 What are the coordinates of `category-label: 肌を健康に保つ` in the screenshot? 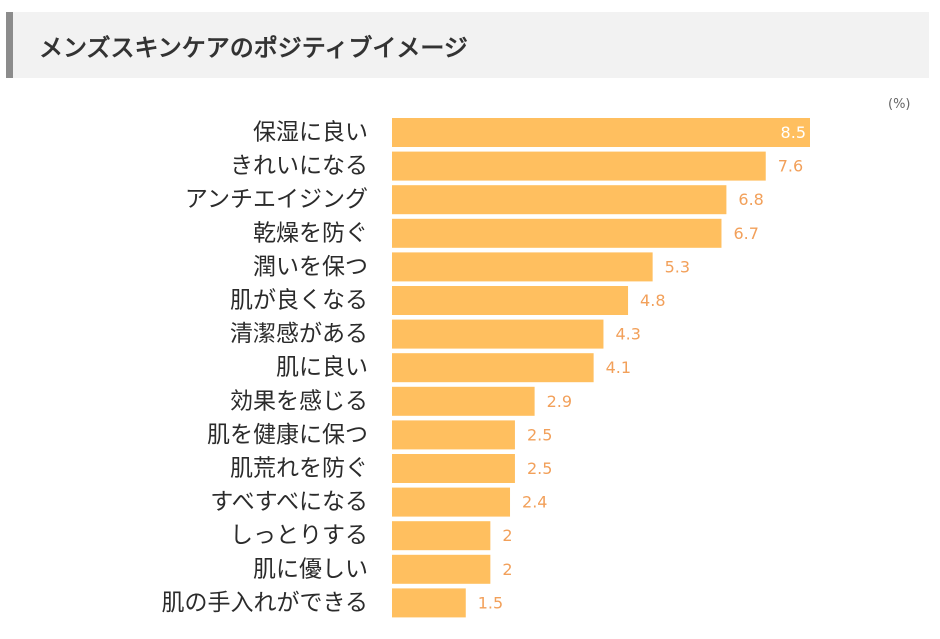 It's located at (287, 435).